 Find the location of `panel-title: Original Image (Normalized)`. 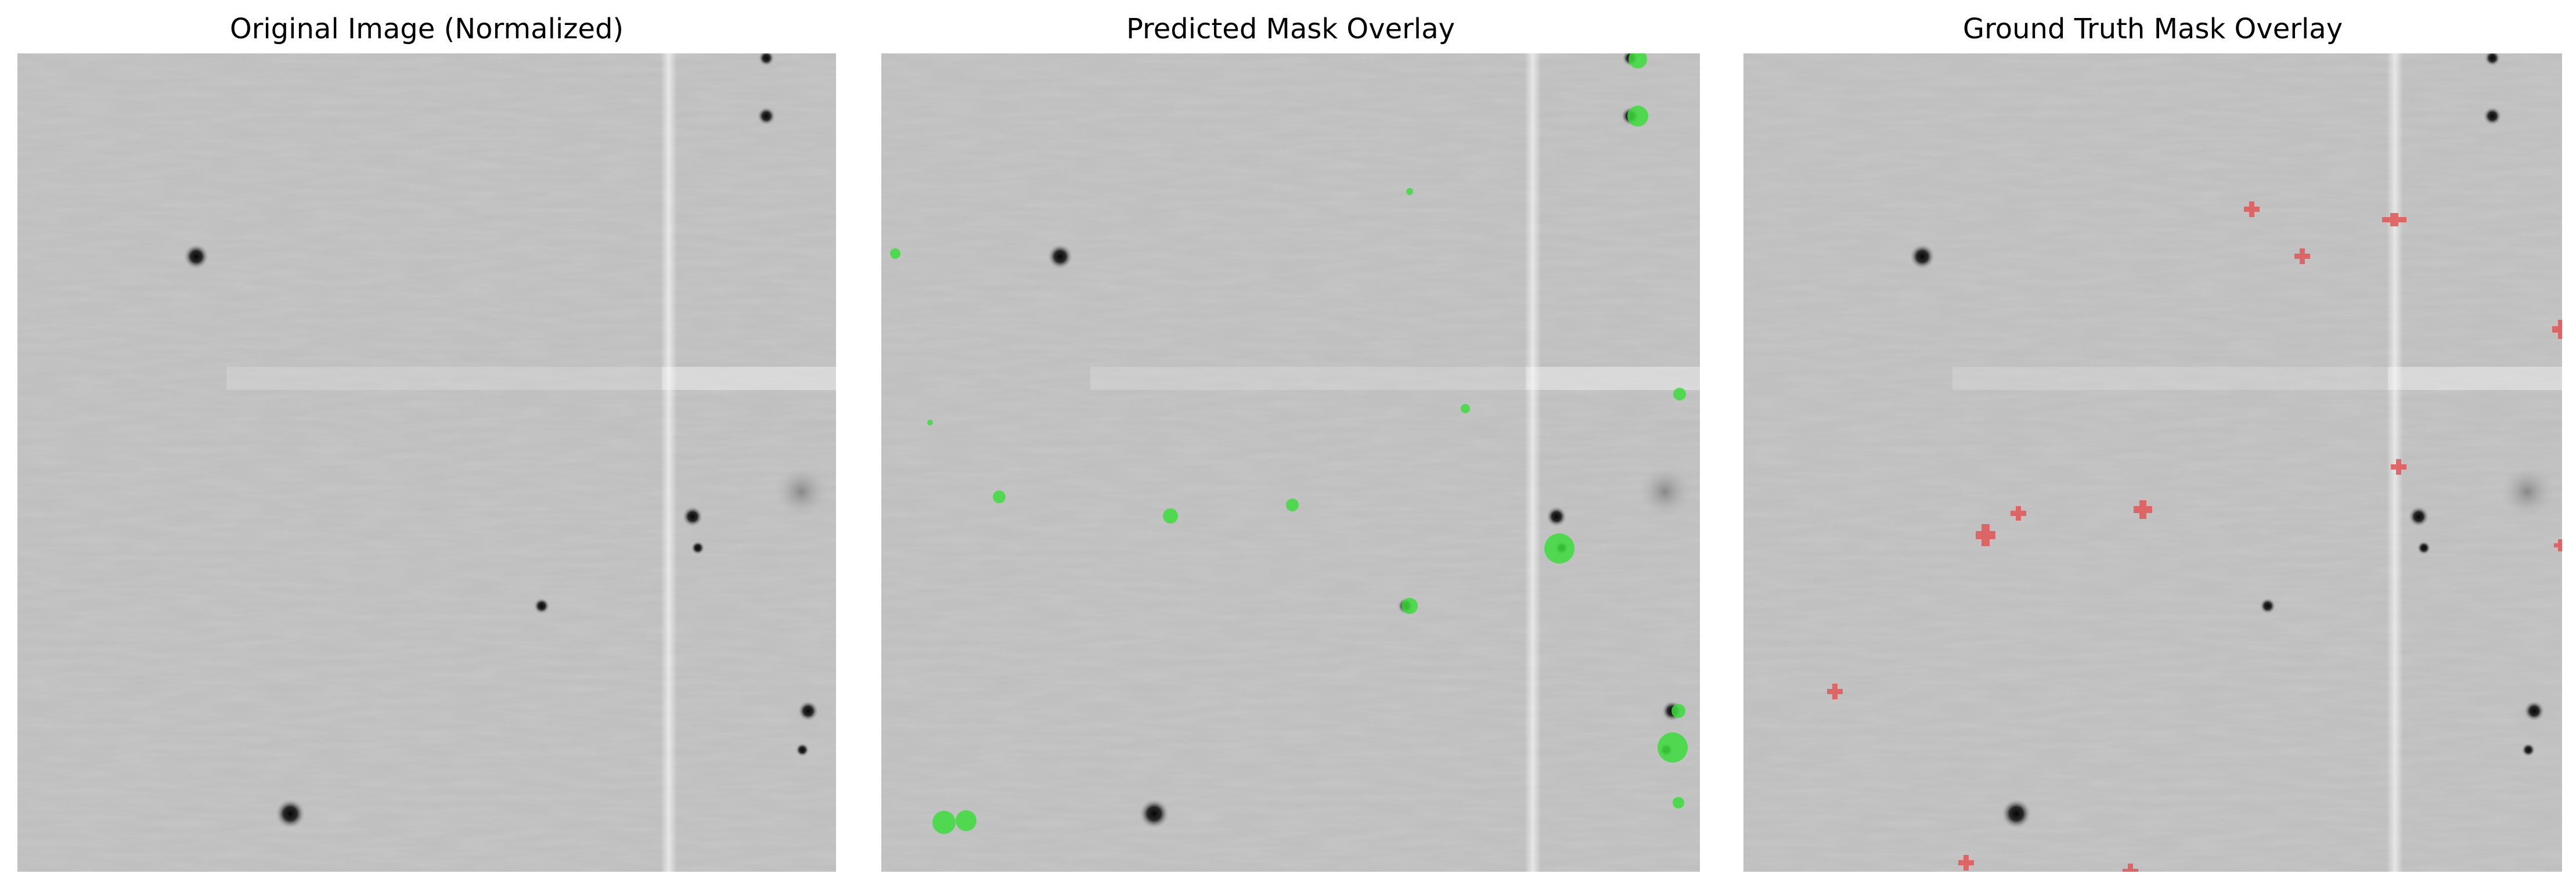

panel-title: Original Image (Normalized) is located at coordinates (426, 29).